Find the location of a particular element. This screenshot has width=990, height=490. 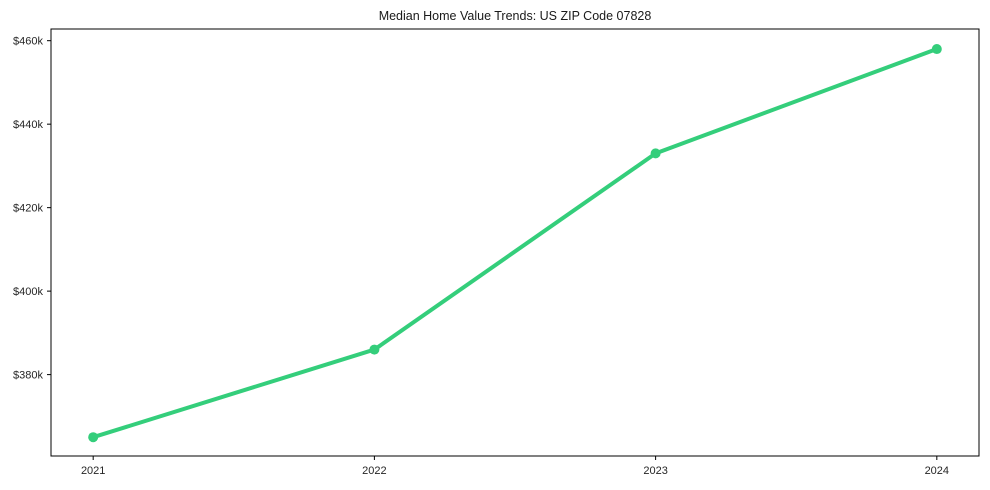

y-tick-label: $400k is located at coordinates (28, 292).